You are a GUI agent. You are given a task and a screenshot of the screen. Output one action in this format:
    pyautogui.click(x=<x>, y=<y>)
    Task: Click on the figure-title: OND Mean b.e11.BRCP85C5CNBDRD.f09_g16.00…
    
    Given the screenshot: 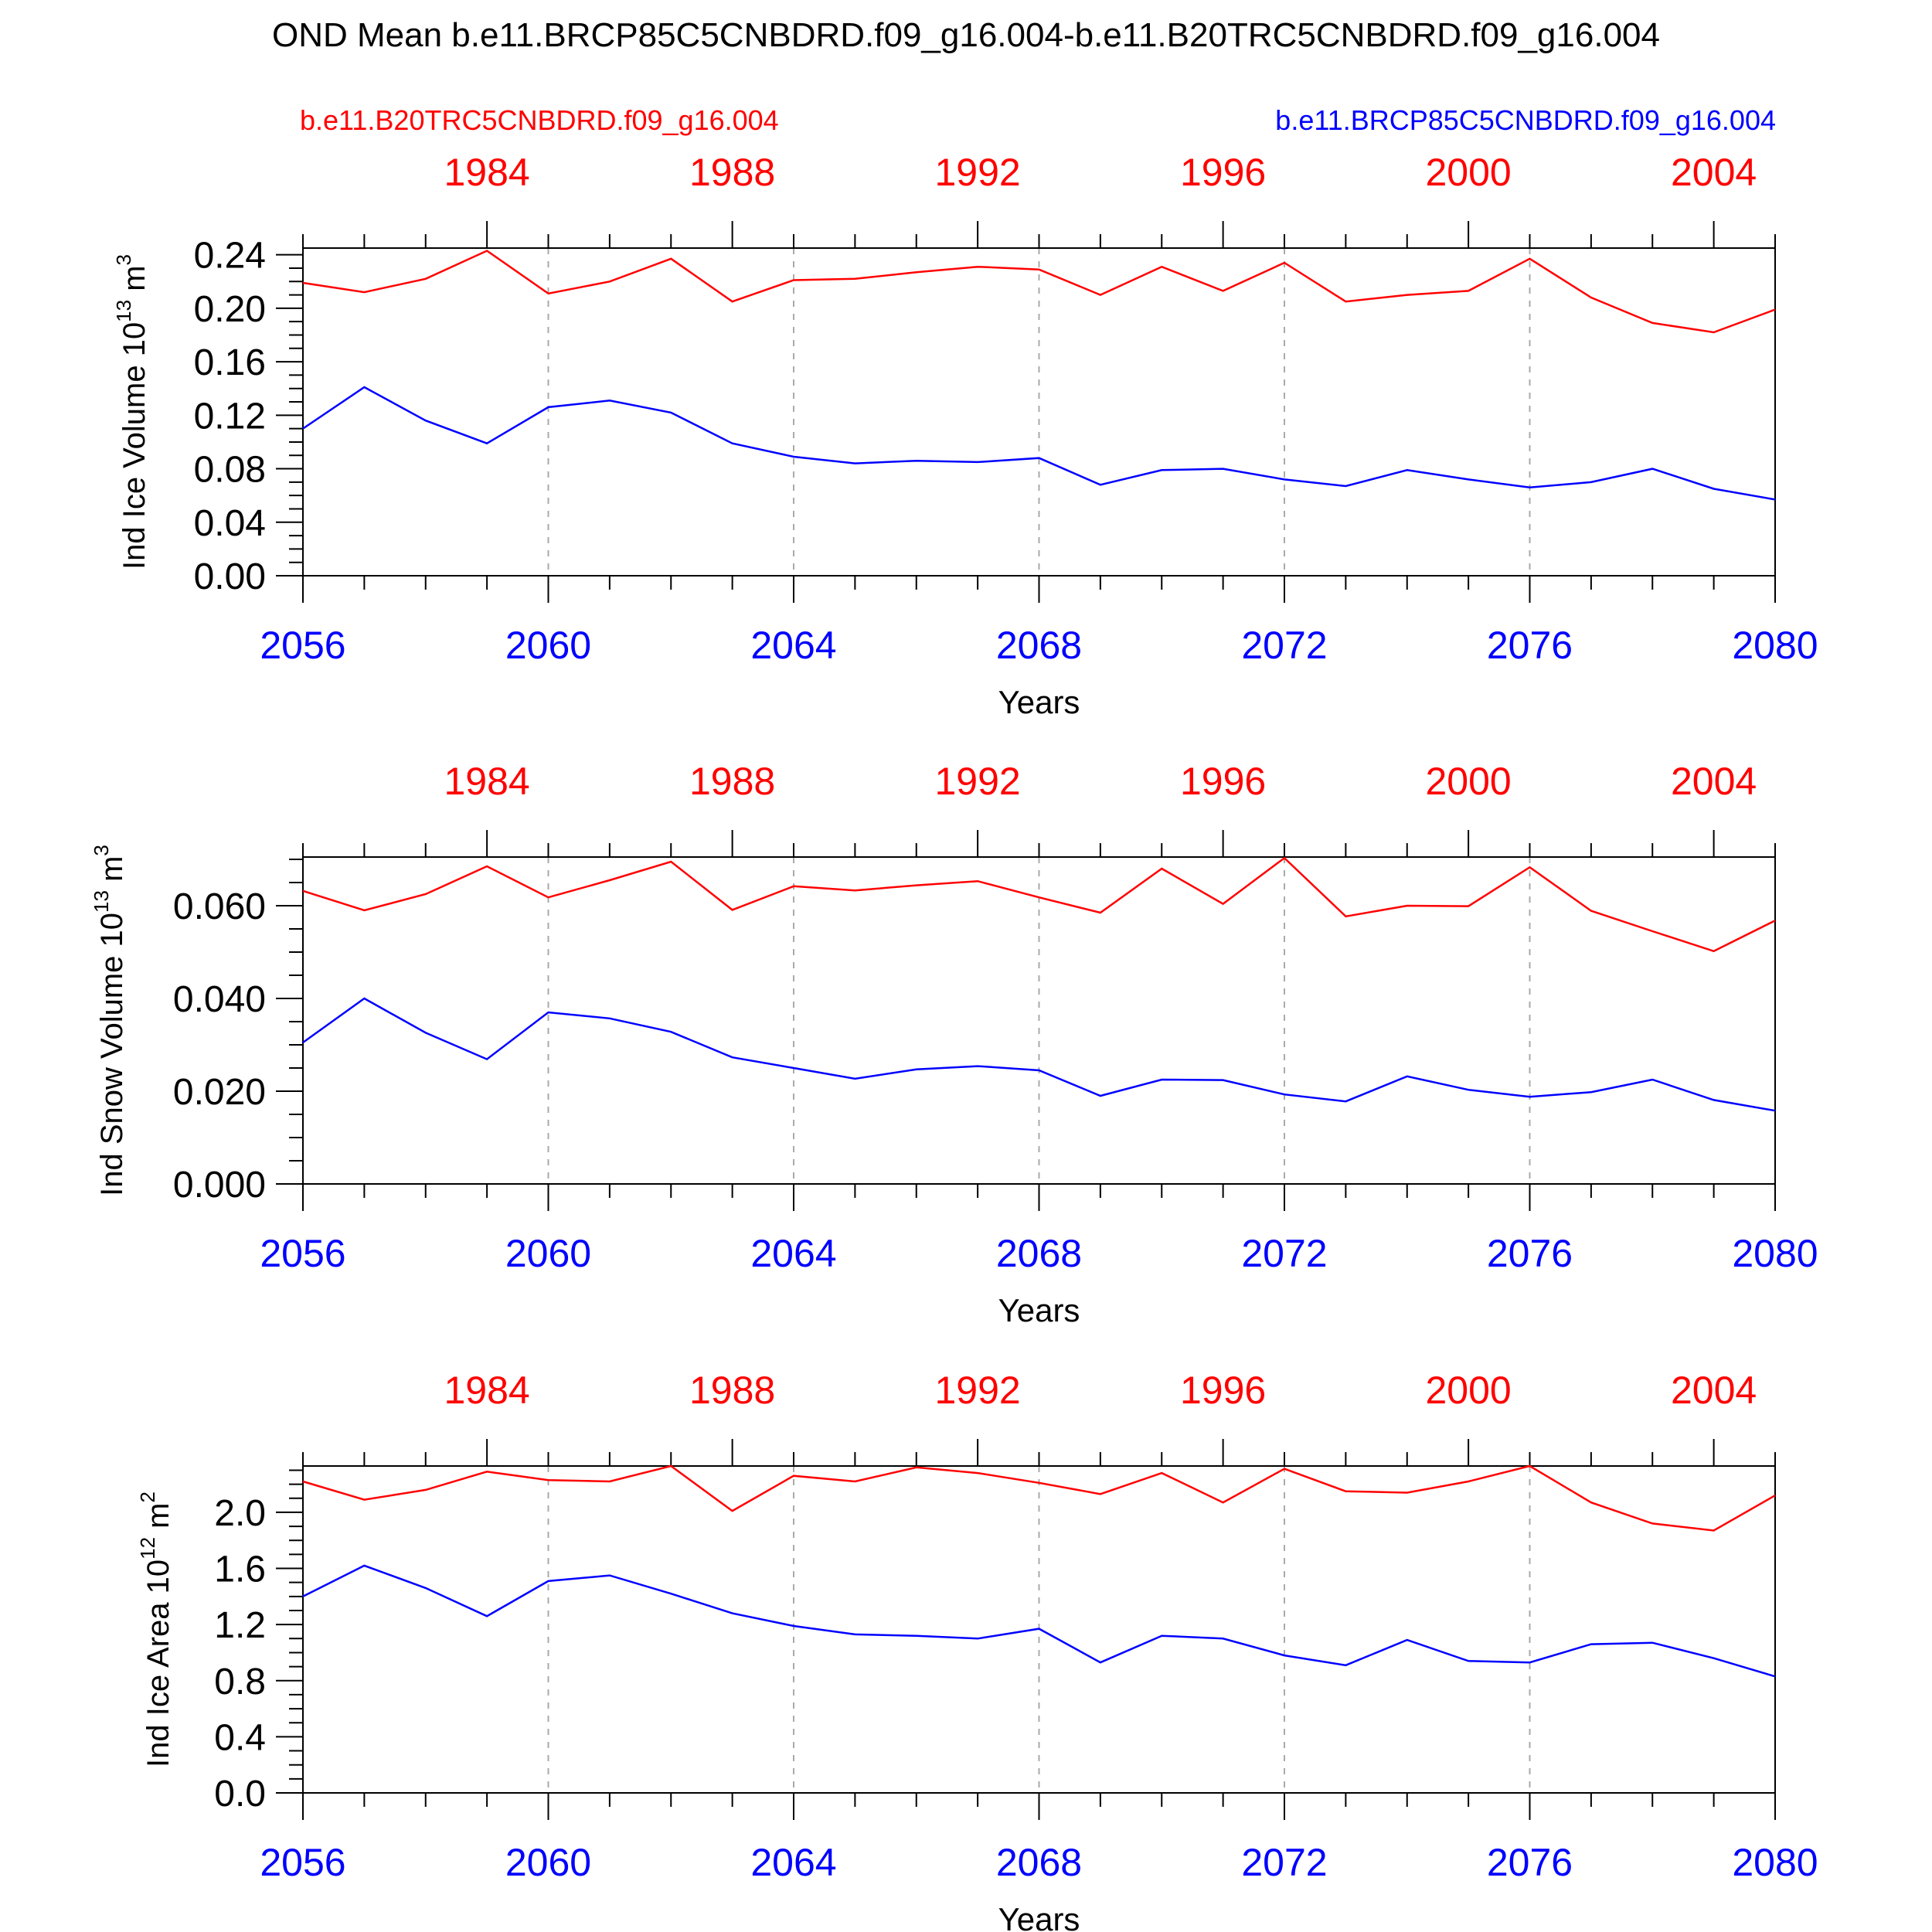 What is the action you would take?
    pyautogui.click(x=966, y=35)
    